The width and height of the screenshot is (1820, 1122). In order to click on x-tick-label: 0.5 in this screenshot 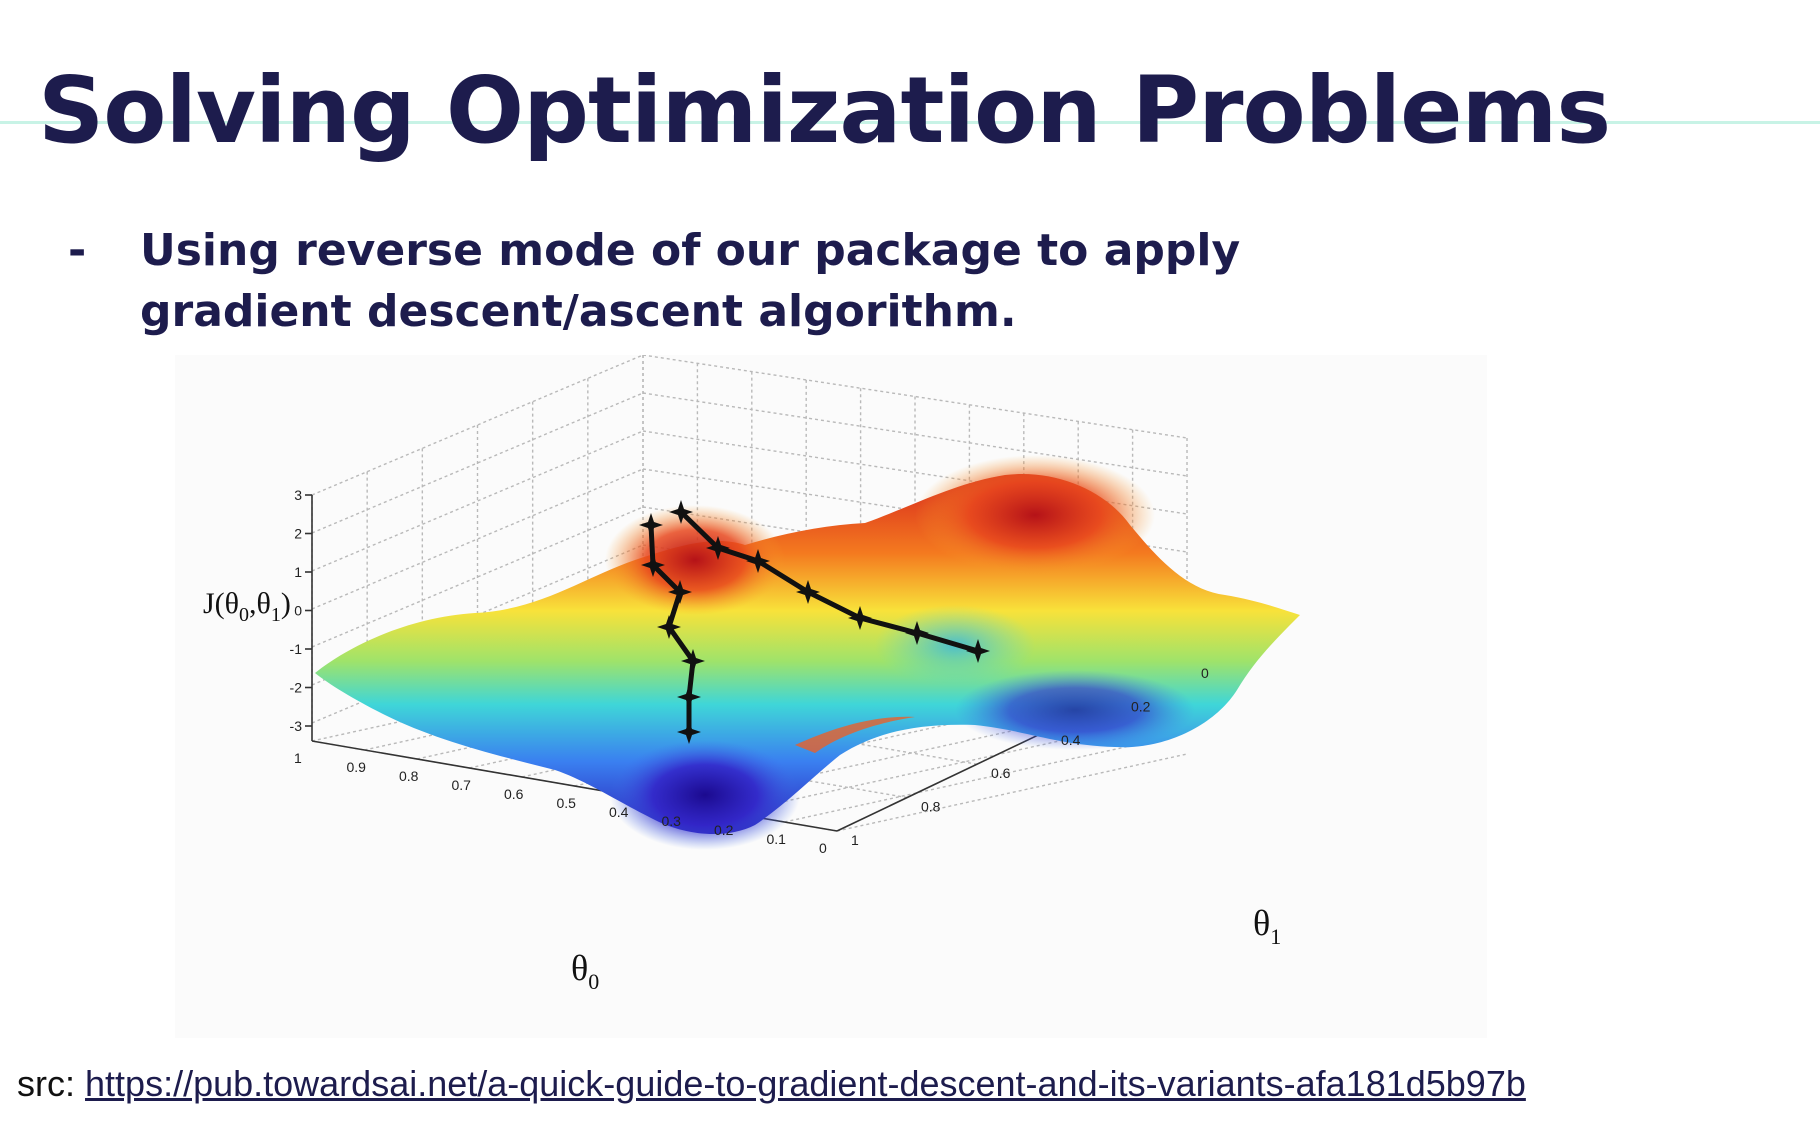, I will do `click(567, 803)`.